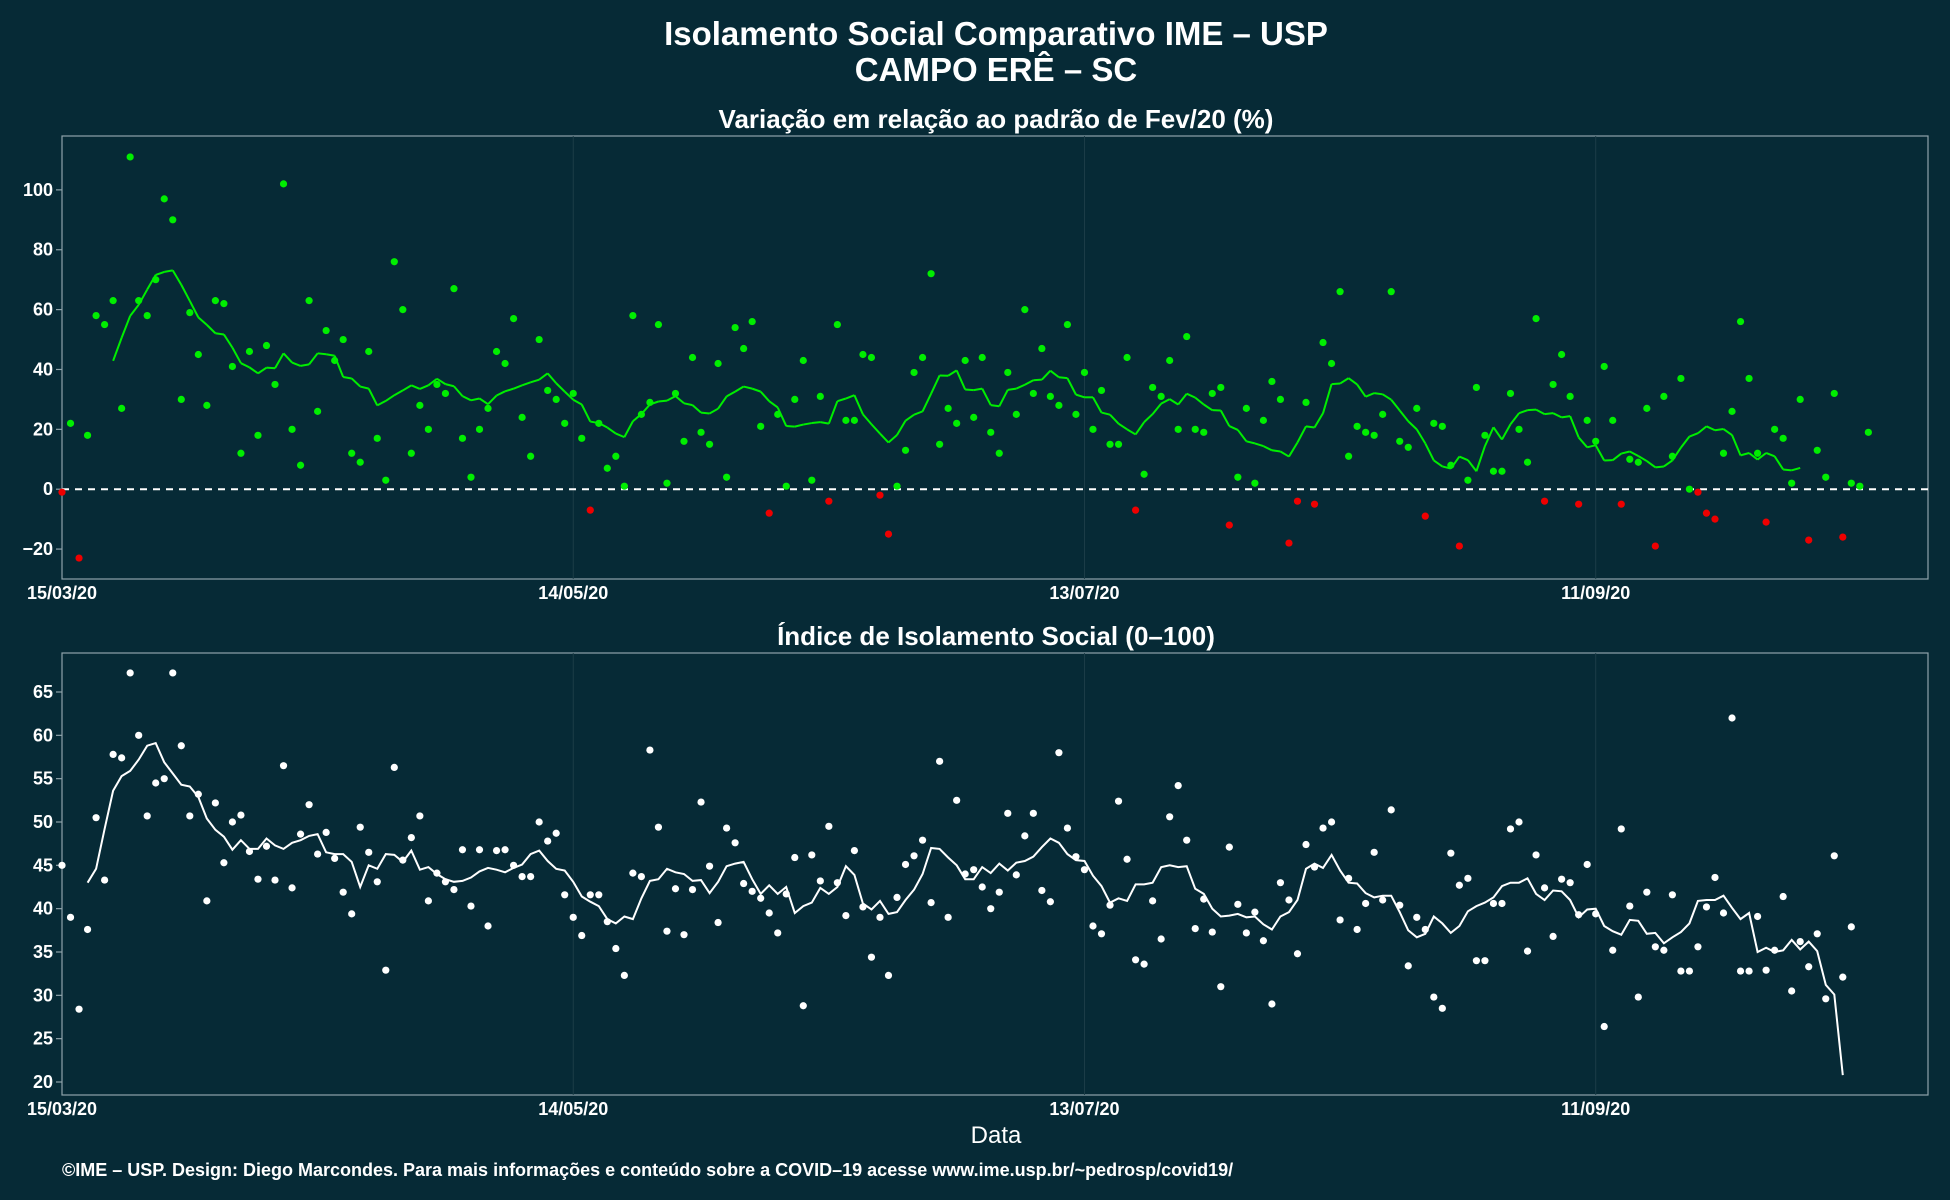 This screenshot has height=1200, width=1950. Describe the element at coordinates (43, 1082) in the screenshot. I see `y-tick-label: 20` at that location.